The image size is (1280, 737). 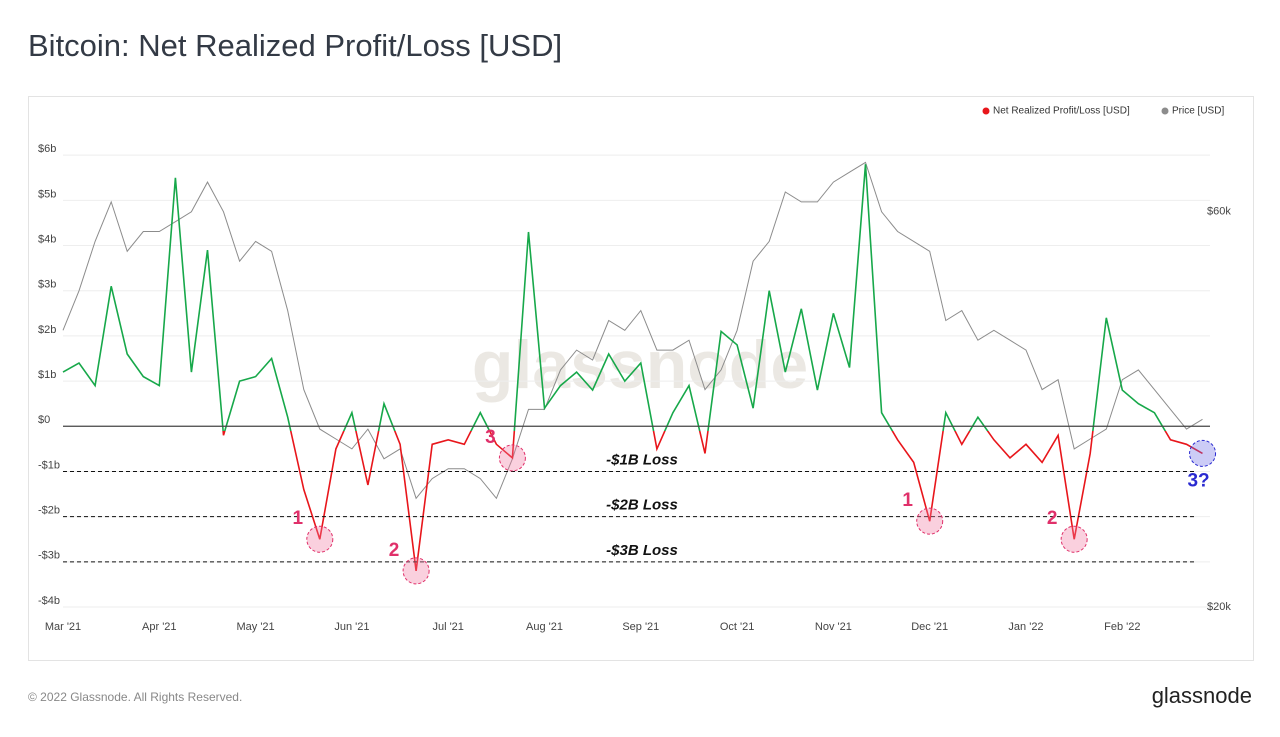 I want to click on y-tick-label: -$4b, so click(x=49, y=601).